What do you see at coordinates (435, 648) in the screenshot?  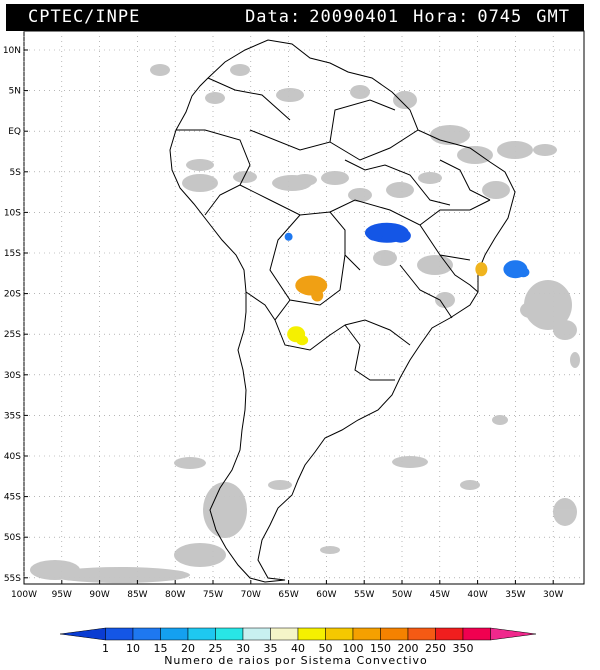 I see `legend-value-label: 250` at bounding box center [435, 648].